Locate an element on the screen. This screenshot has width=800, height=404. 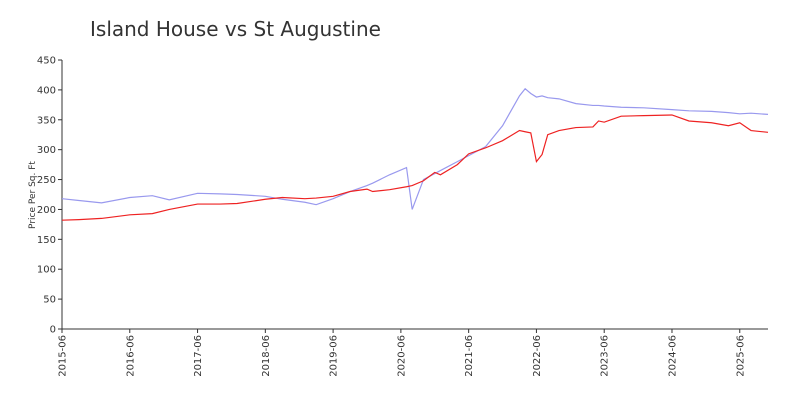
y-tick-label: 300 is located at coordinates (46, 150).